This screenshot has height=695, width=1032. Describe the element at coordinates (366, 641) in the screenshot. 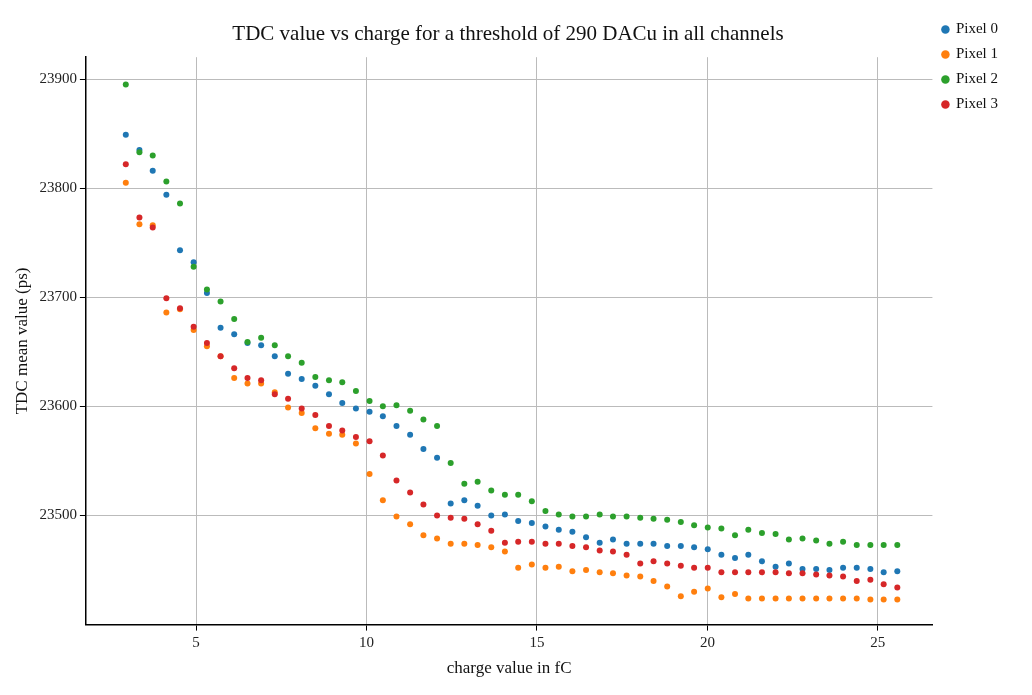

I see `x-tick-label: 10` at that location.